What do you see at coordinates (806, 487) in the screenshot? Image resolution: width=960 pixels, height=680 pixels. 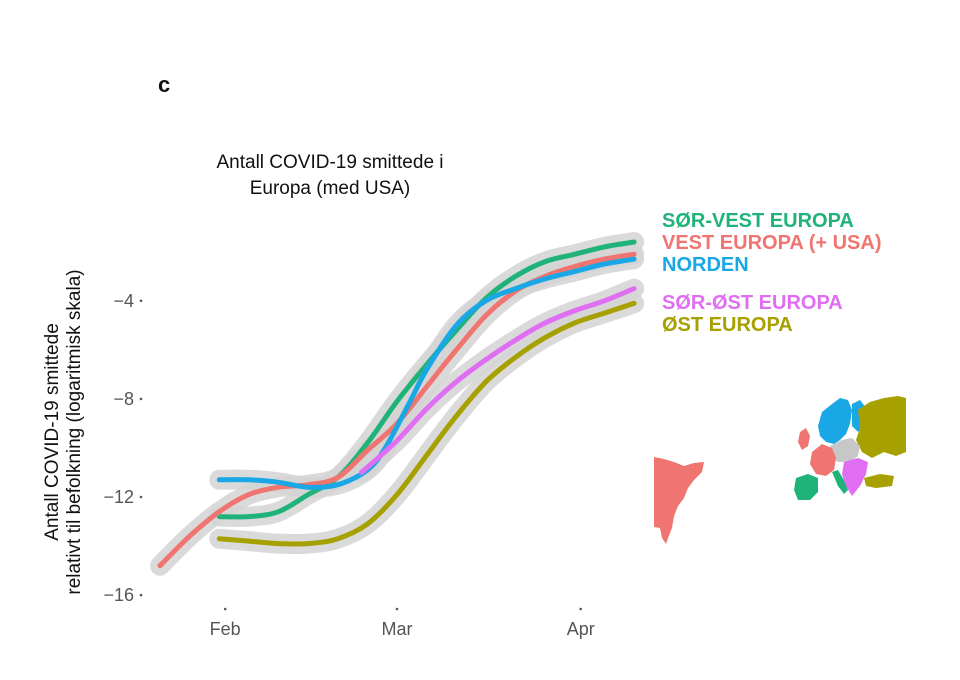 I see `map-southwest-europe-shape` at bounding box center [806, 487].